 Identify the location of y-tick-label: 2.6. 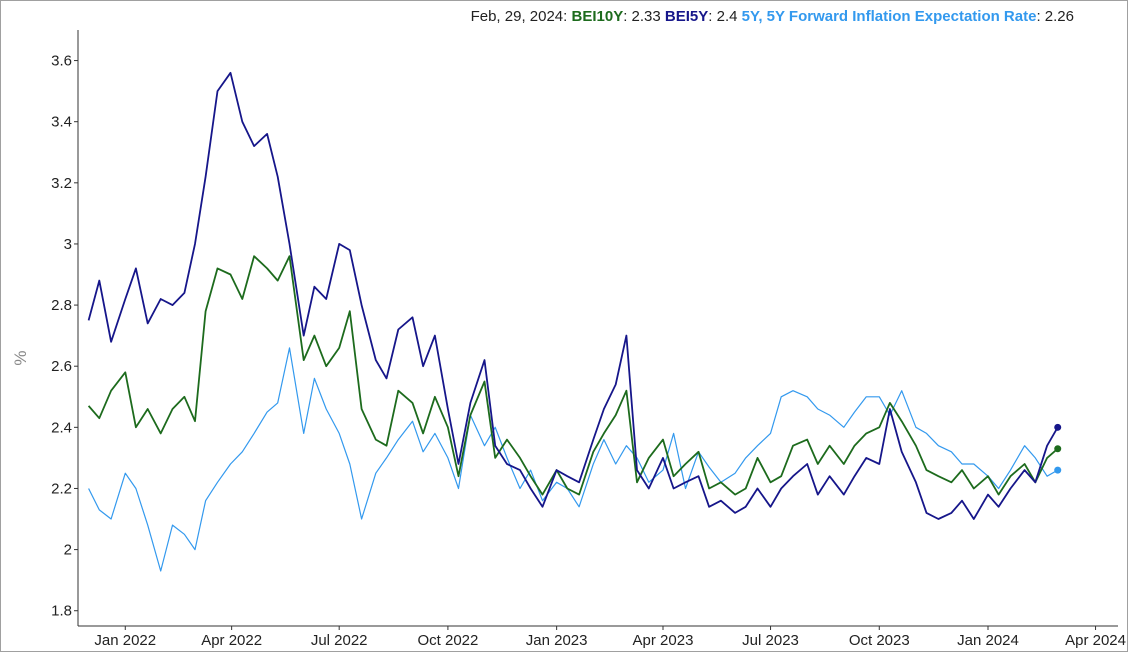
(61, 366).